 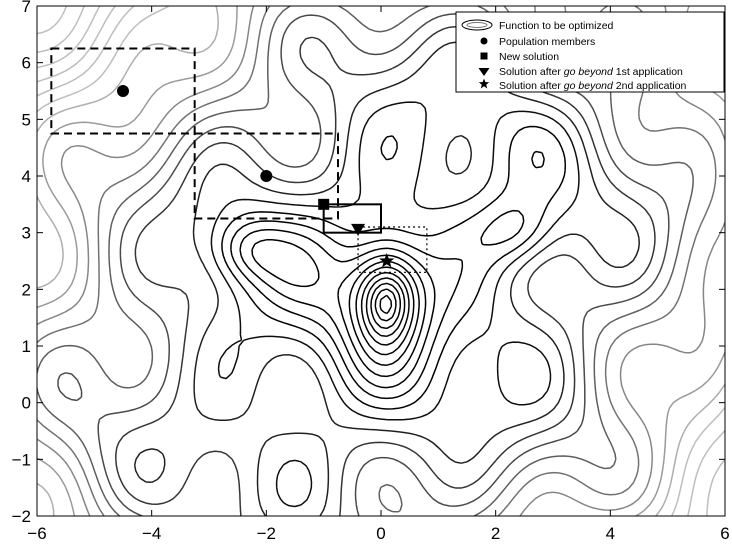 I want to click on y-tick-label: 6, so click(x=26, y=63).